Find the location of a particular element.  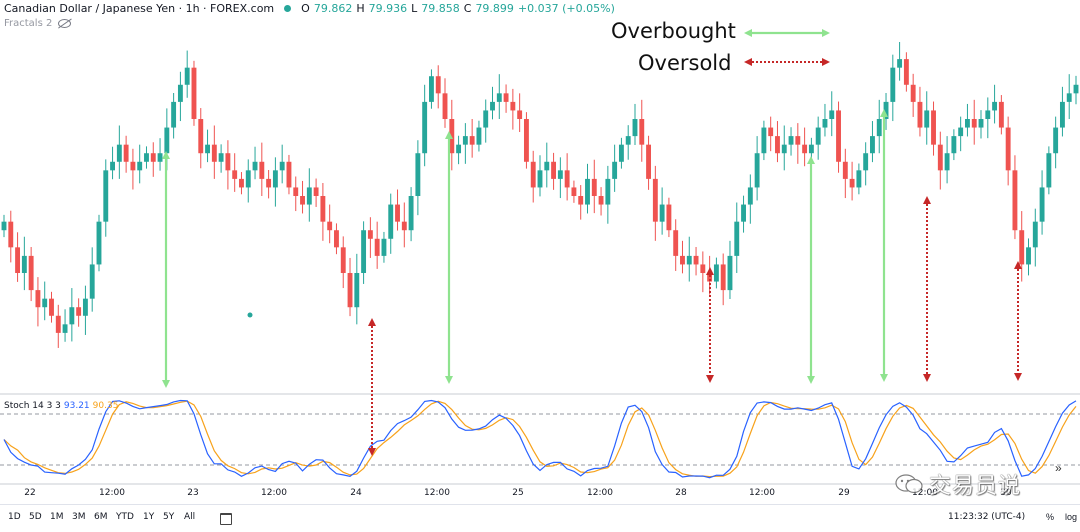

fractal-marker is located at coordinates (250, 315).